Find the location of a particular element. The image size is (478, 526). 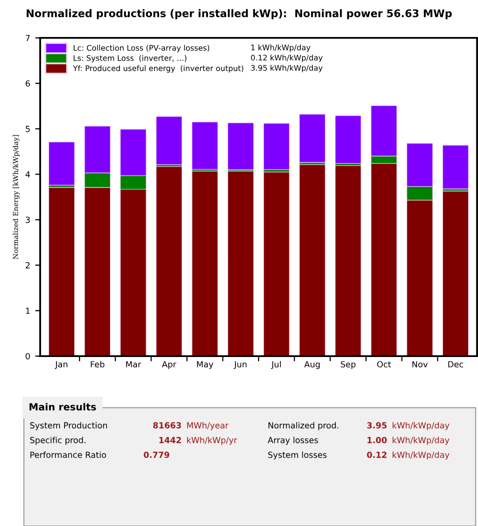

text: kWh/kWp/yr is located at coordinates (212, 440).